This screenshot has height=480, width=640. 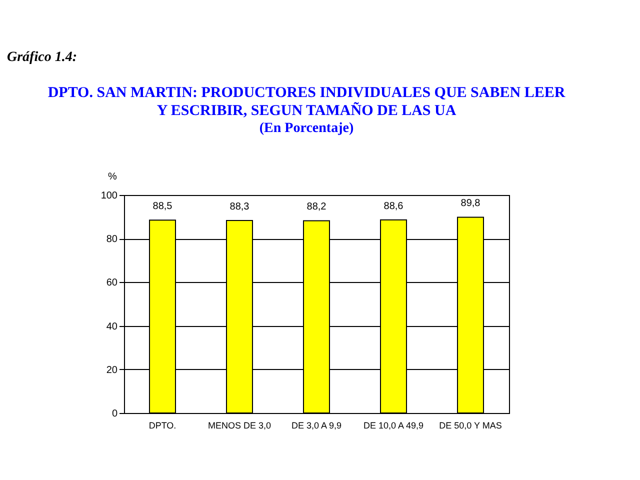 What do you see at coordinates (112, 283) in the screenshot?
I see `y-tick-label: 60` at bounding box center [112, 283].